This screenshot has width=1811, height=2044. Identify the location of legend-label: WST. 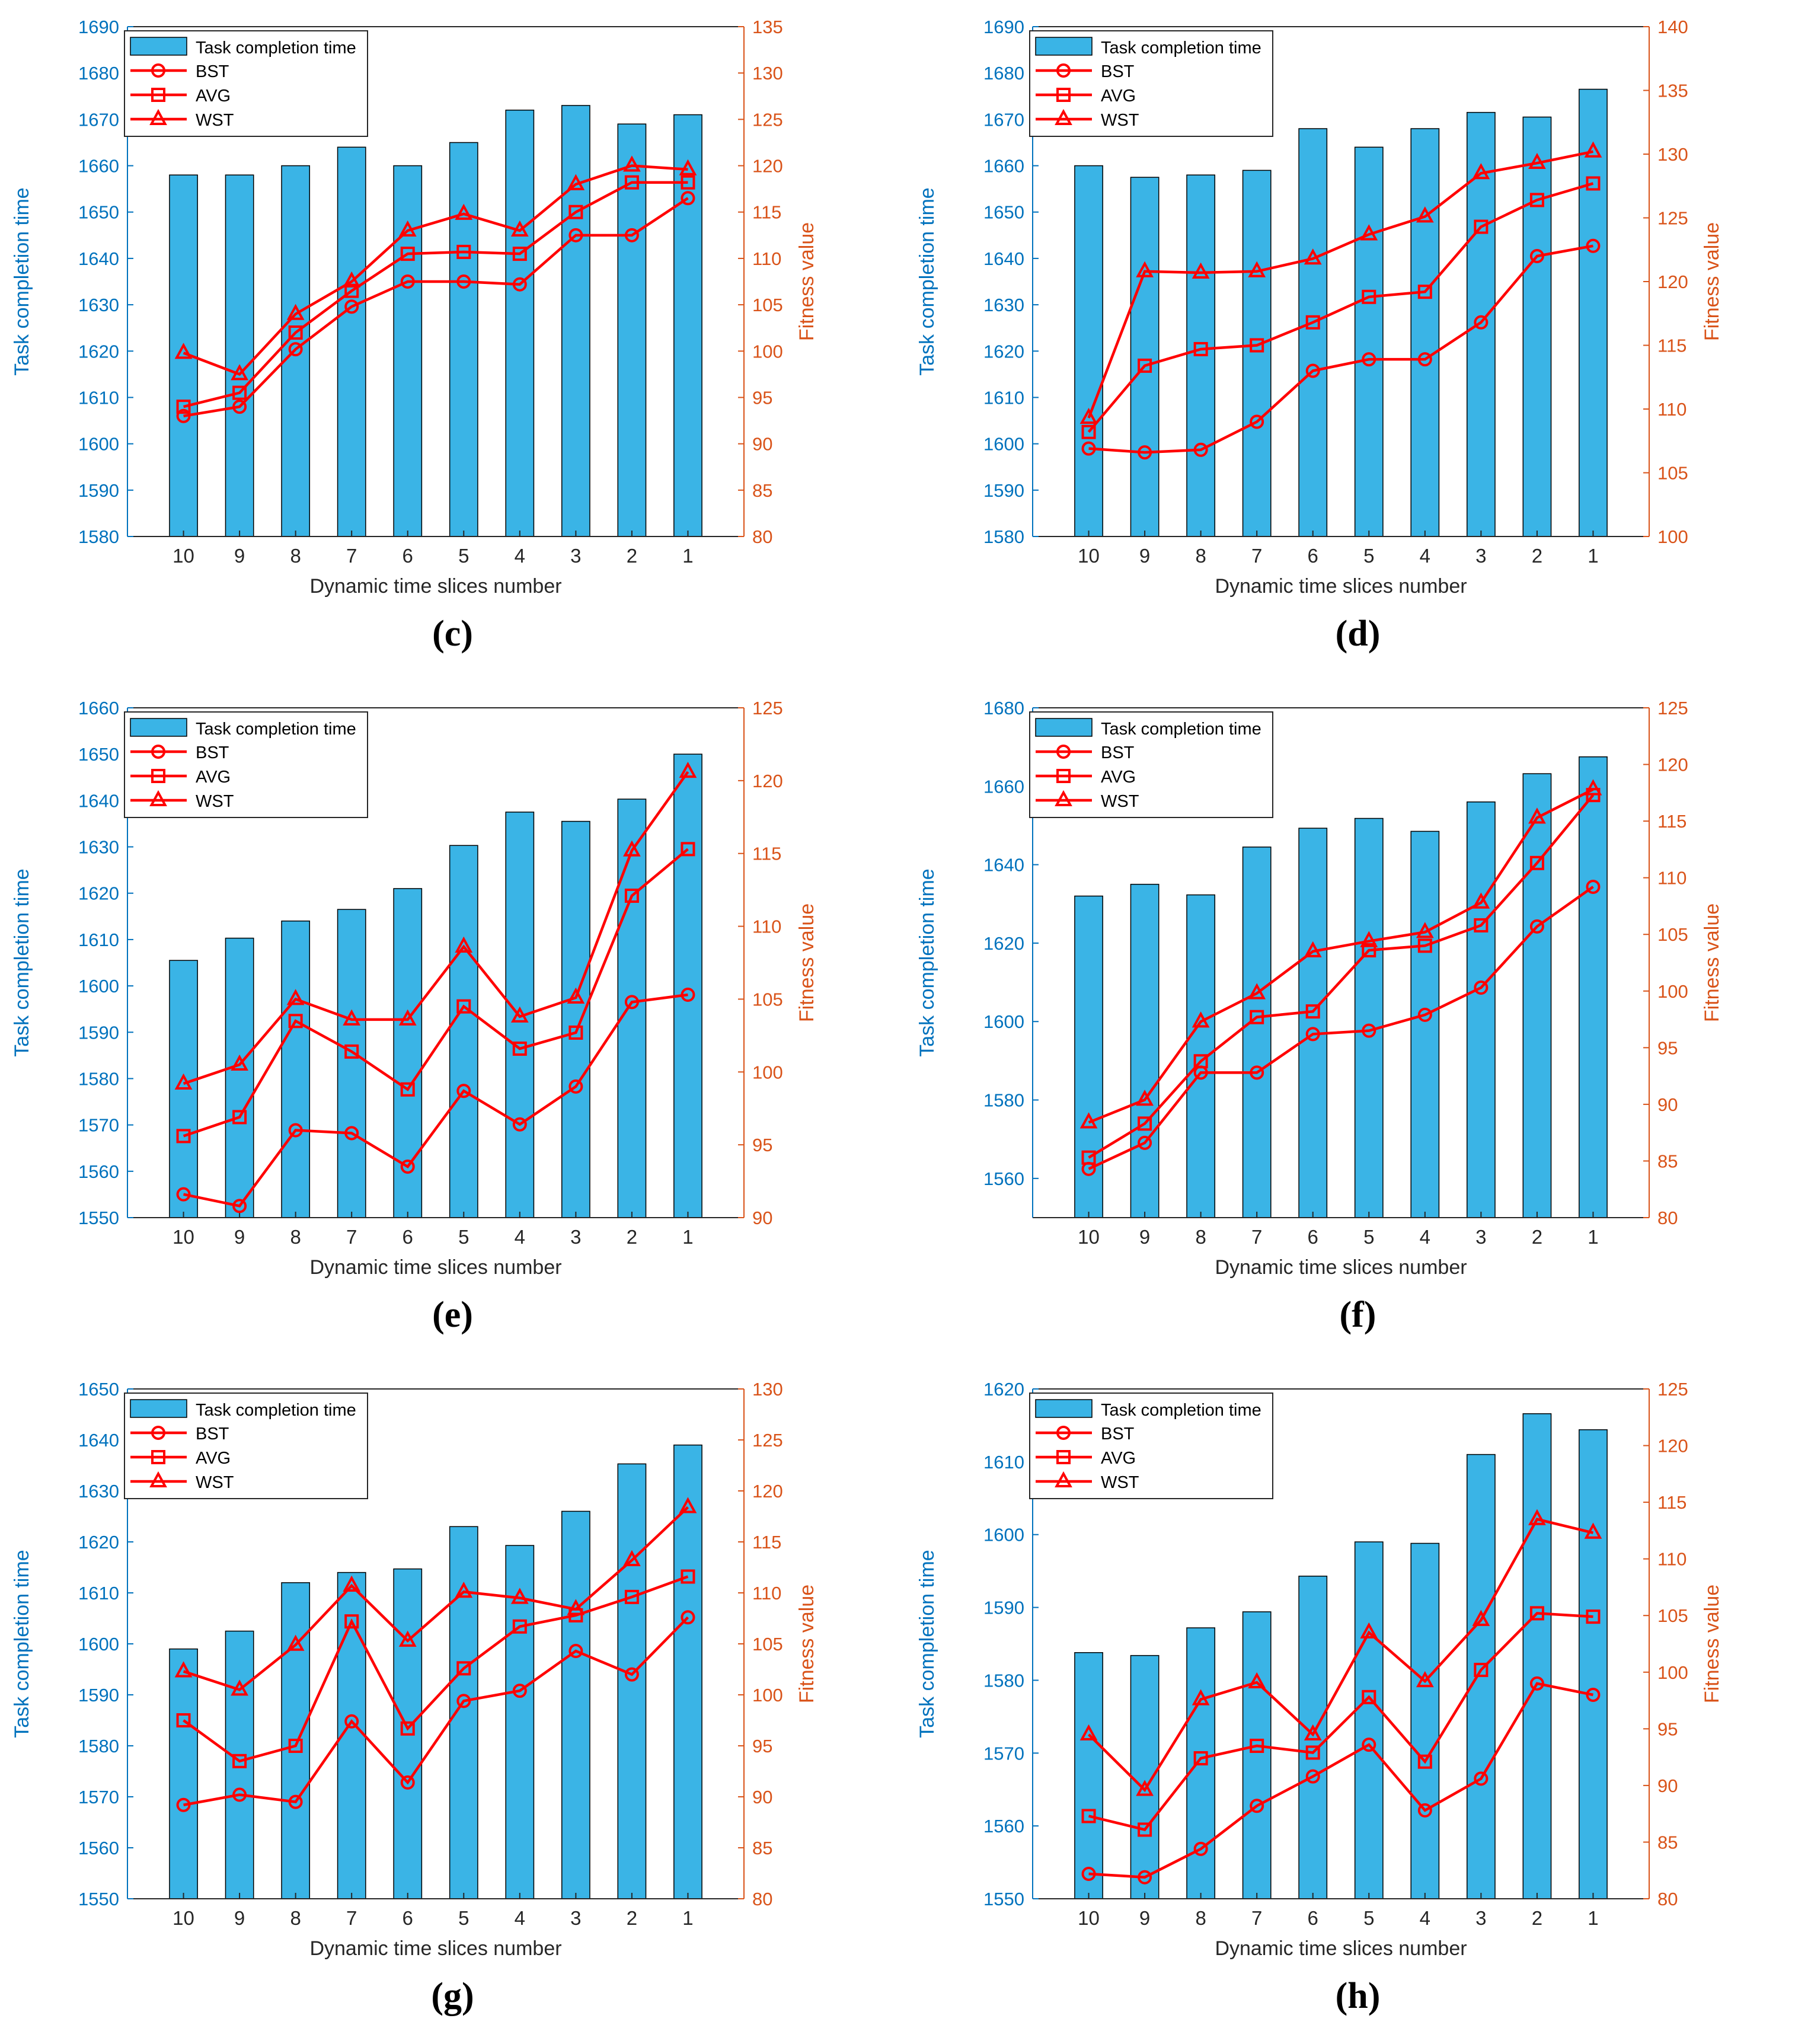
(1120, 1482).